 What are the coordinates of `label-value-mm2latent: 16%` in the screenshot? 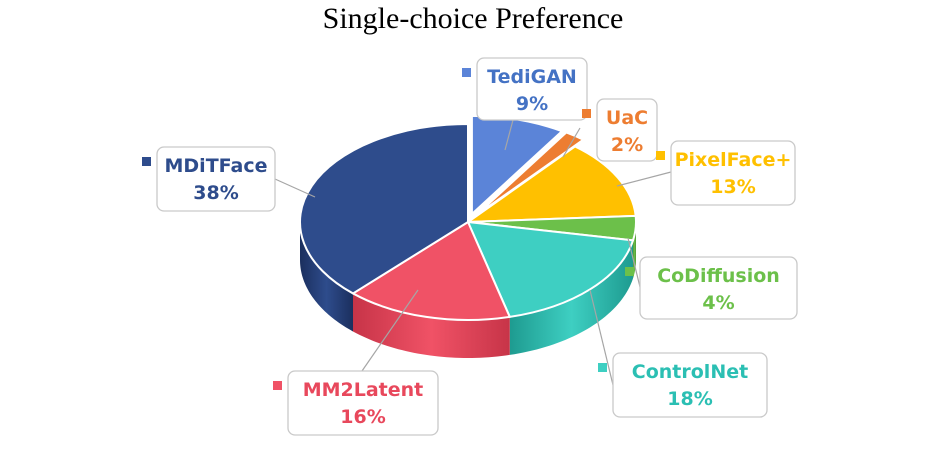 It's located at (362, 417).